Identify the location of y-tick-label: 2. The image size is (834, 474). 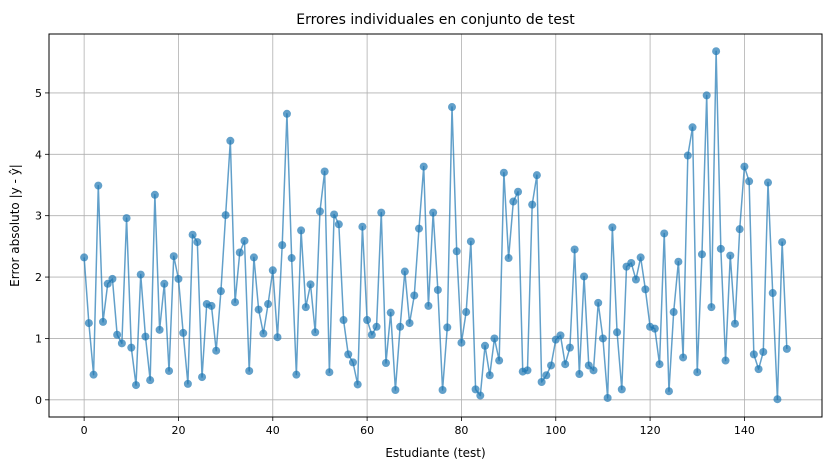
(38, 277).